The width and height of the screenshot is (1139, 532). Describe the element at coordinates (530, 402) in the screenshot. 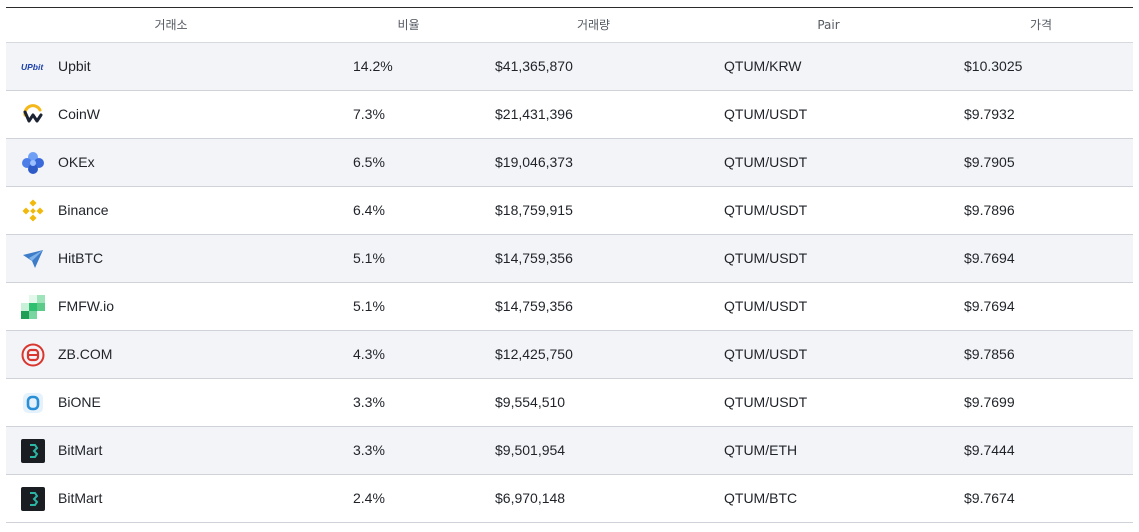

I see `volume-cell: $9,554,510` at that location.